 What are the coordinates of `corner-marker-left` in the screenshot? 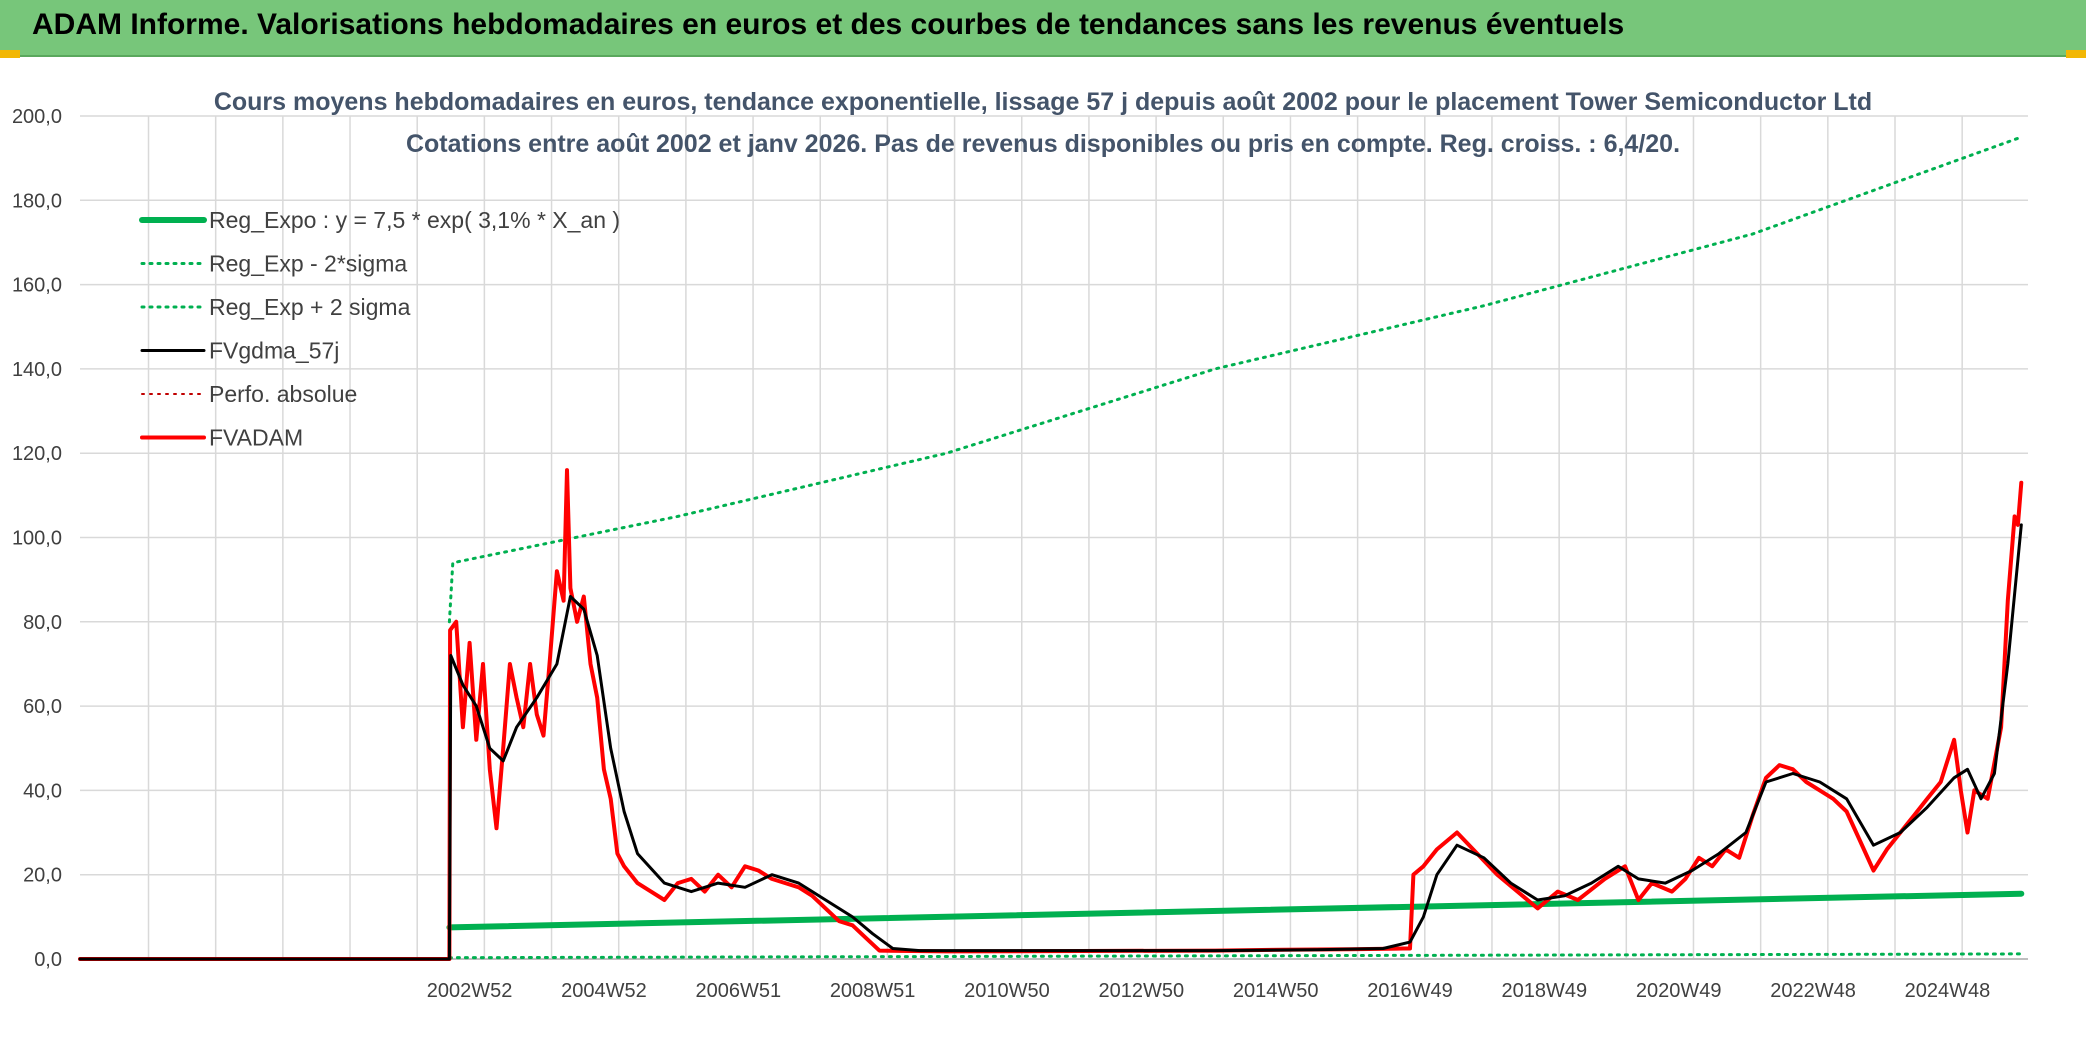 It's located at (10, 54).